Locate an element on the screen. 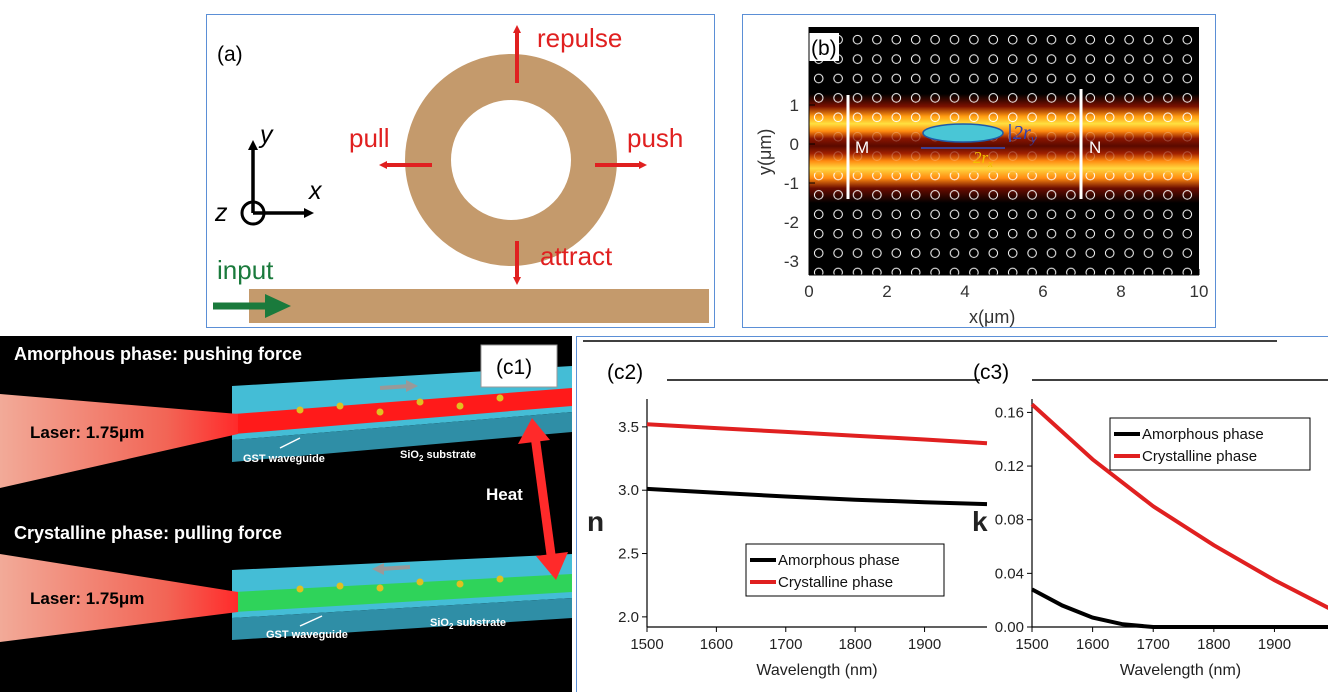  attract-label: attract is located at coordinates (576, 256).